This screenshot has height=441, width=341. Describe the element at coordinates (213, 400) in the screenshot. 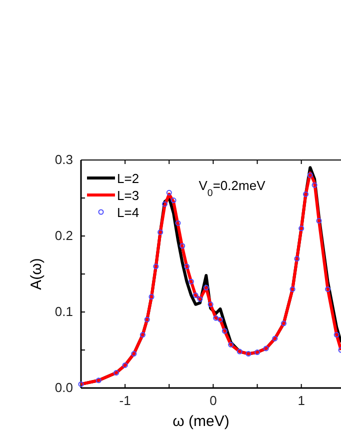

I see `x-tick-label: 0` at that location.